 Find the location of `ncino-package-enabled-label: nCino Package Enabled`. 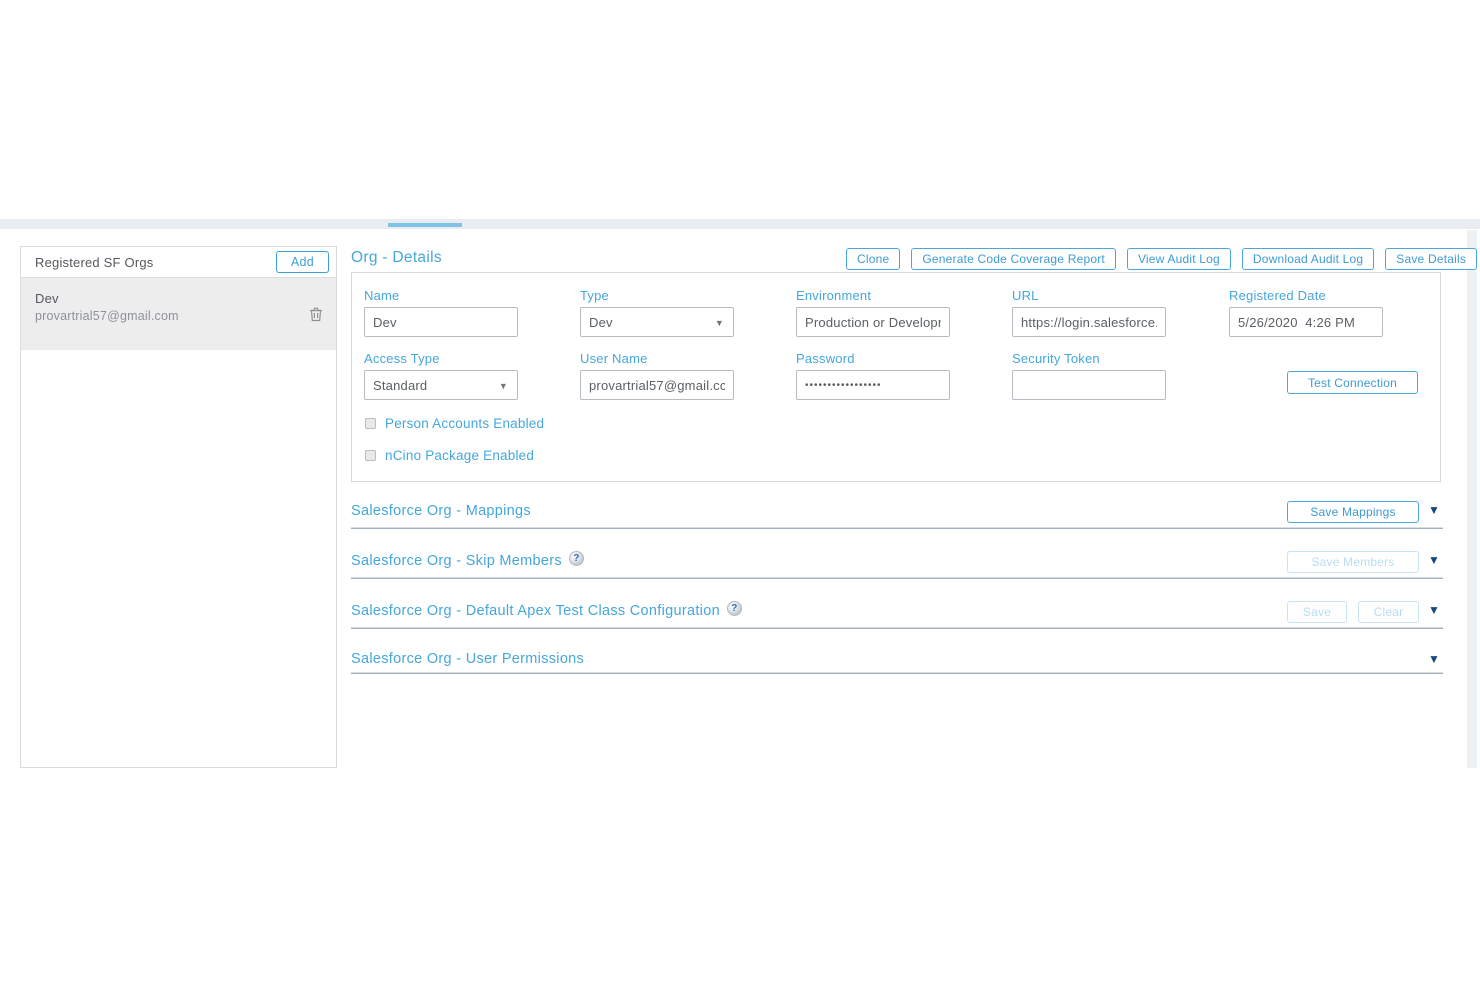

ncino-package-enabled-label: nCino Package Enabled is located at coordinates (460, 455).